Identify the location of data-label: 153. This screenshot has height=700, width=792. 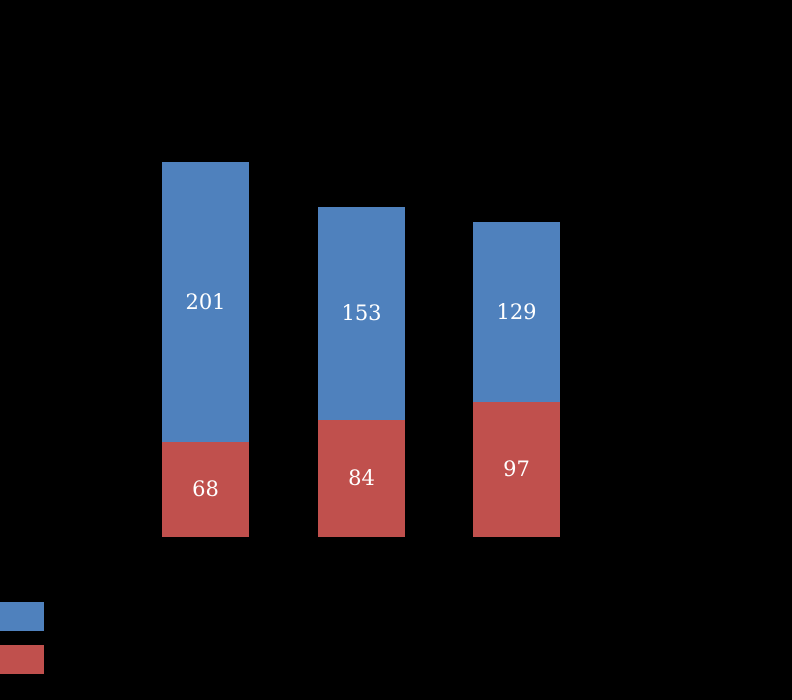
(361, 313).